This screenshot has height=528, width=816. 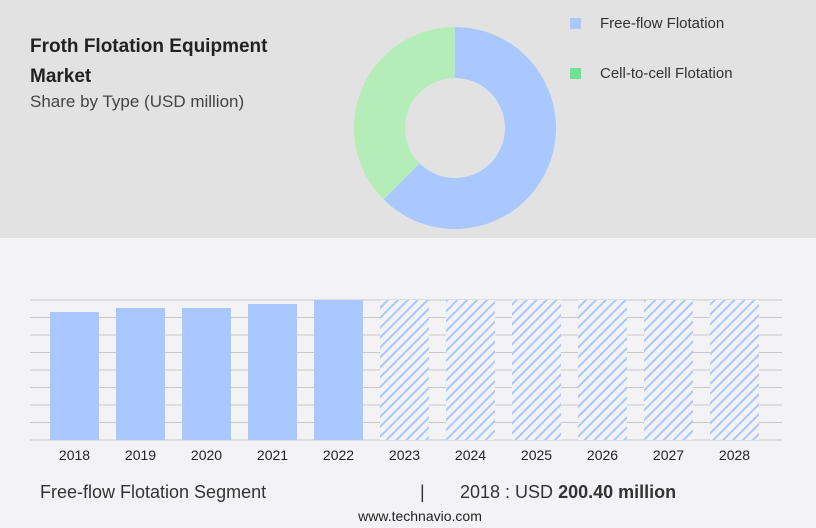 What do you see at coordinates (662, 23) in the screenshot?
I see `legend-label: Free-flow Flotation` at bounding box center [662, 23].